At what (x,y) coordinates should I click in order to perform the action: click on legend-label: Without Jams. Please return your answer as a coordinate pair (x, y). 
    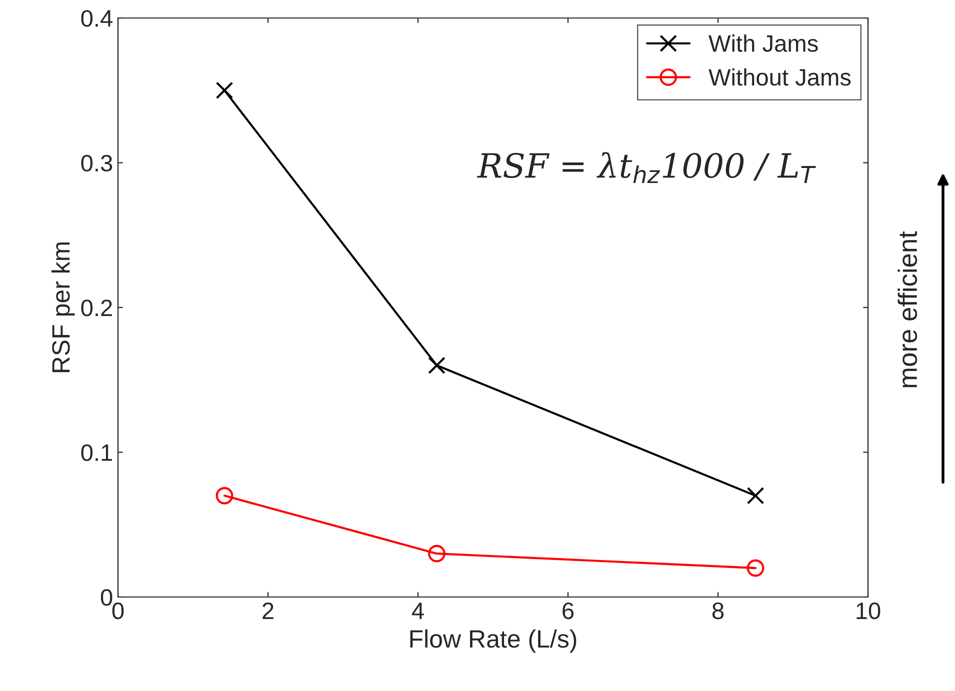
    Looking at the image, I should click on (779, 77).